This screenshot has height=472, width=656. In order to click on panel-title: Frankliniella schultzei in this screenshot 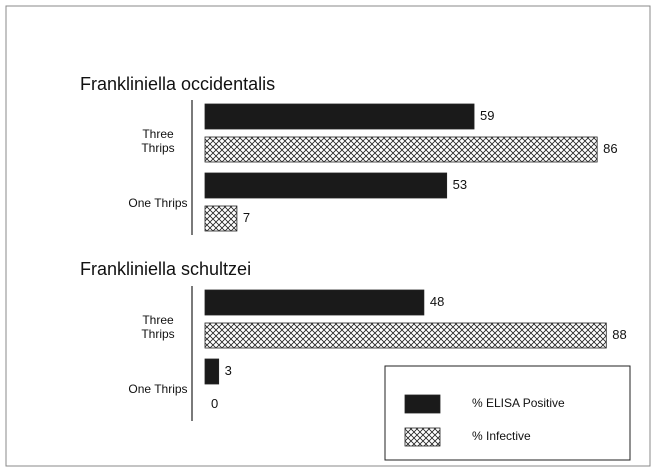, I will do `click(165, 269)`.